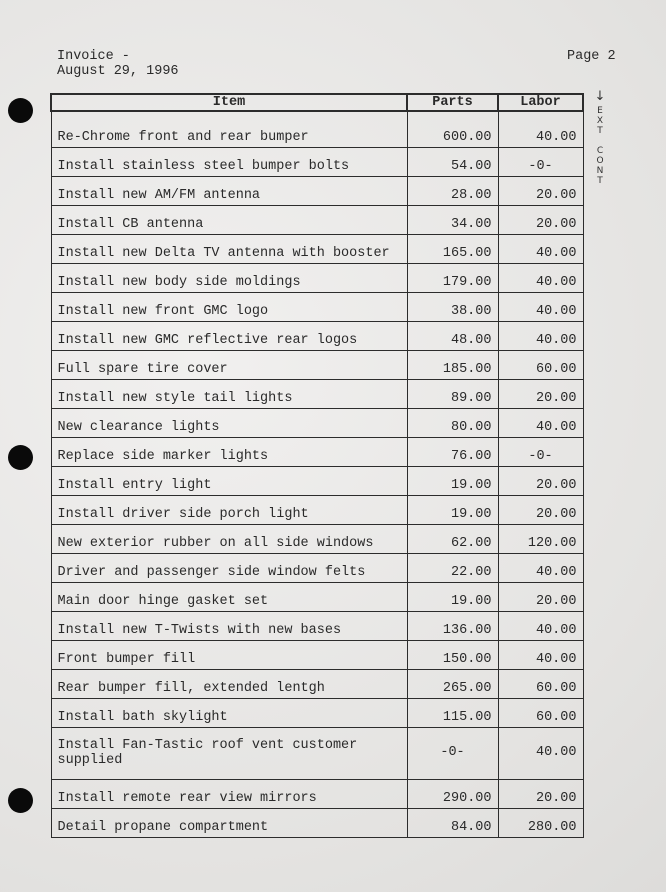 This screenshot has width=666, height=892. I want to click on note-letter: X, so click(600, 121).